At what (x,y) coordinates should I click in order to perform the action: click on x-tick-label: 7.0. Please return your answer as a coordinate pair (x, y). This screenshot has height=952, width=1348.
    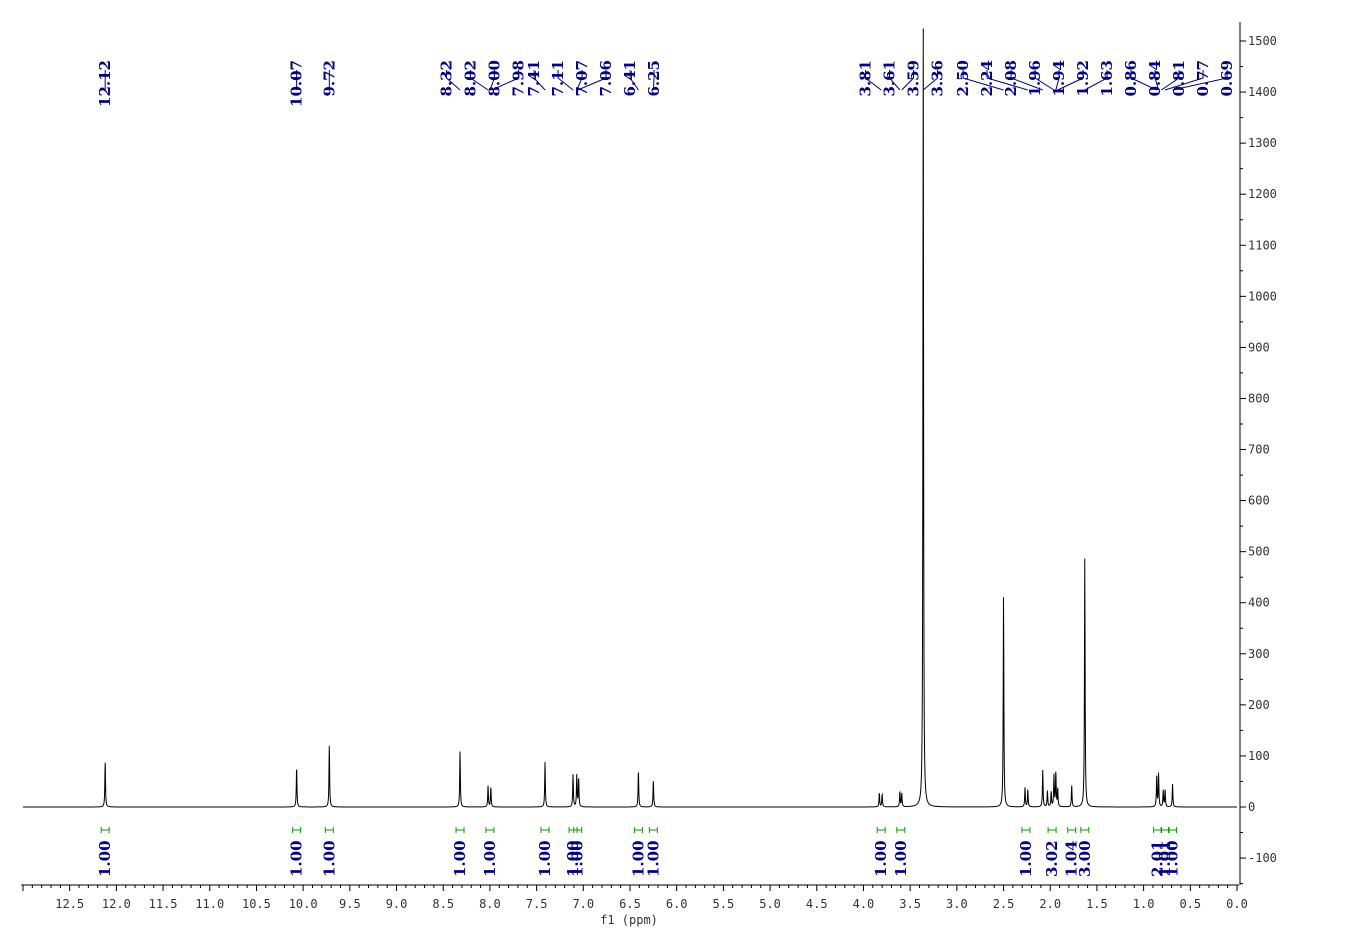
    Looking at the image, I should click on (583, 904).